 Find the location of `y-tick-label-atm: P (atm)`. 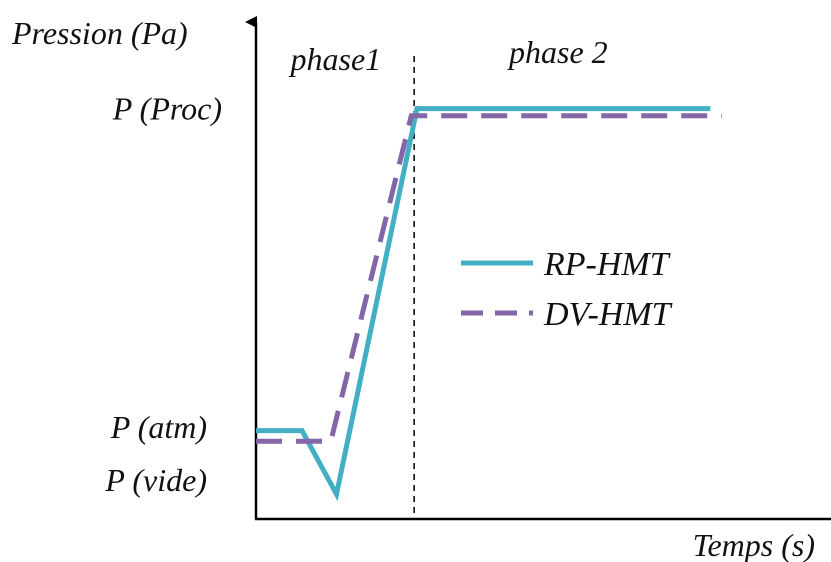

y-tick-label-atm: P (atm) is located at coordinates (158, 427).